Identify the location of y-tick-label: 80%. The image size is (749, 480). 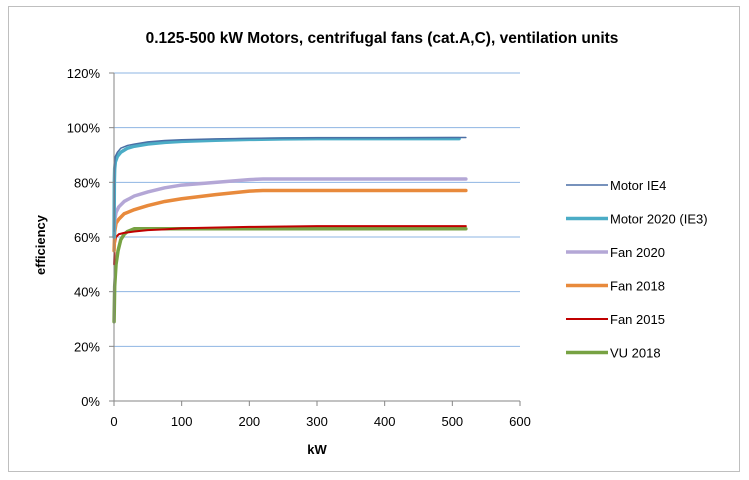
(87, 182).